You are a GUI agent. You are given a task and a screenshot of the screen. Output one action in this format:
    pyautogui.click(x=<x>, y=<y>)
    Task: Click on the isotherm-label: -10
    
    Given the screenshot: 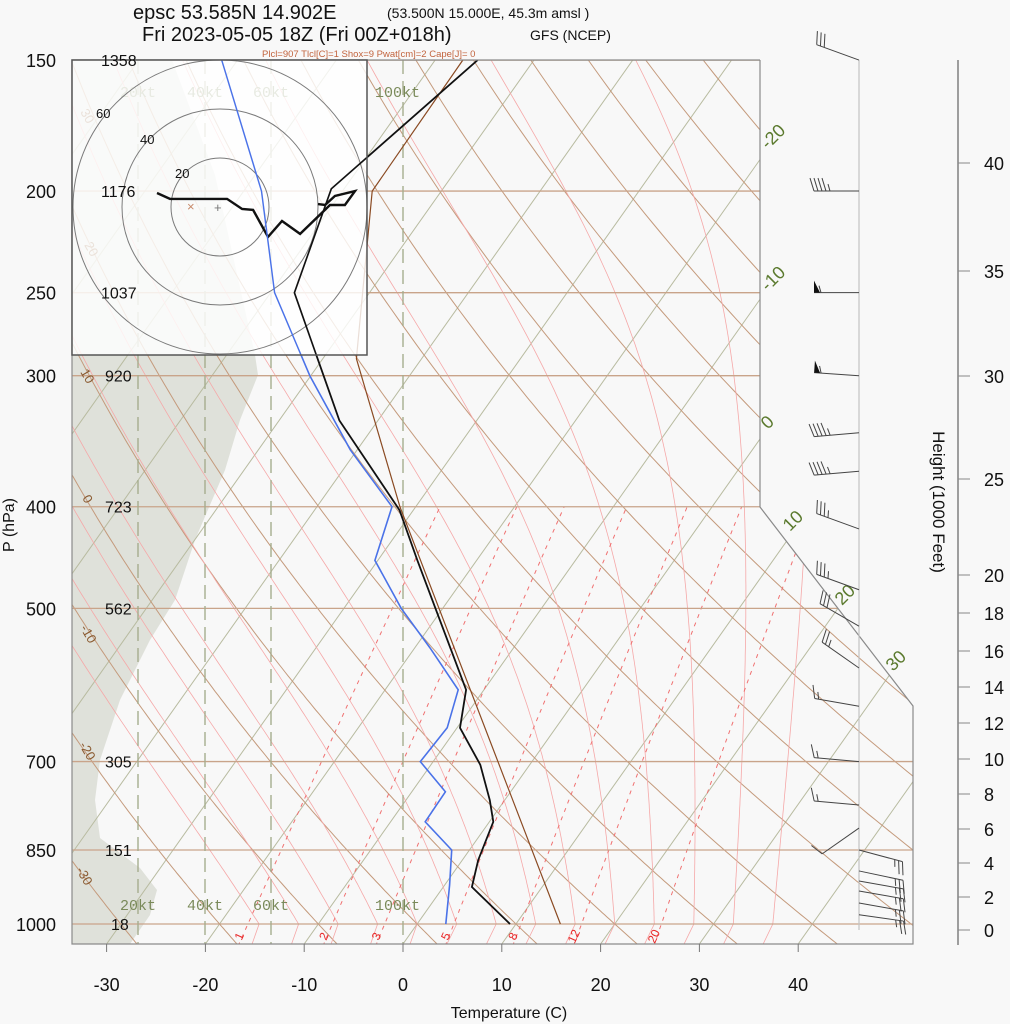 What is the action you would take?
    pyautogui.click(x=773, y=278)
    